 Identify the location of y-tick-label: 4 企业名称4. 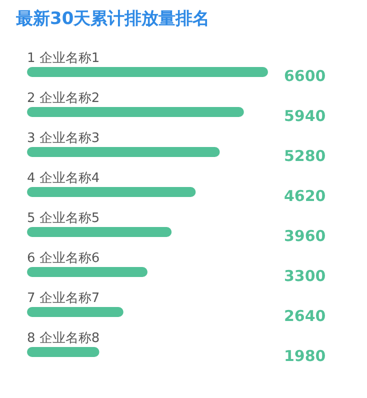
(63, 178).